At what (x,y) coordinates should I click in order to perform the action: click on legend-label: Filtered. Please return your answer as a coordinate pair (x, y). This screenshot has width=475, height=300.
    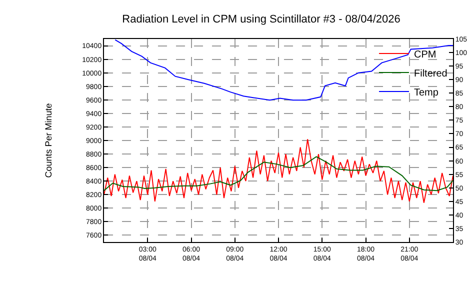
    Looking at the image, I should click on (431, 74).